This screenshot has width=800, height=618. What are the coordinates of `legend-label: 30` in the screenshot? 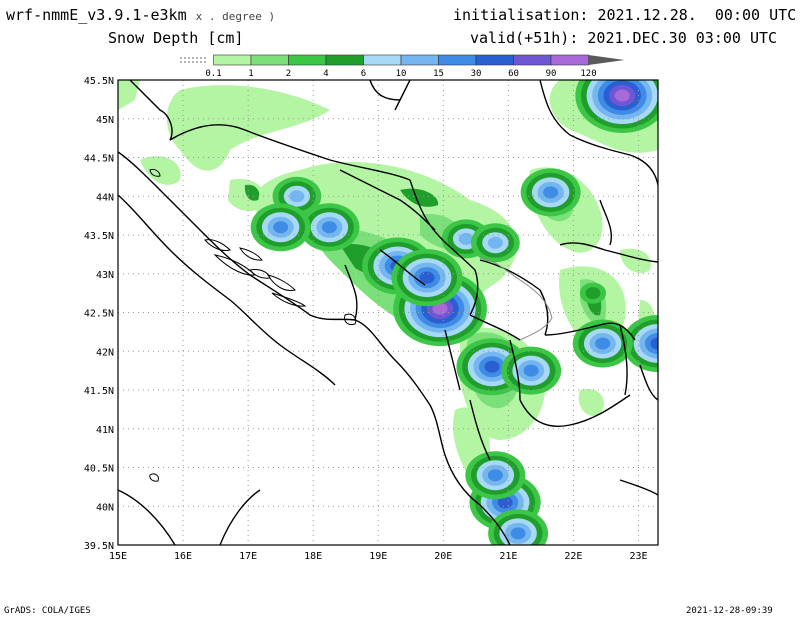 It's located at (476, 74).